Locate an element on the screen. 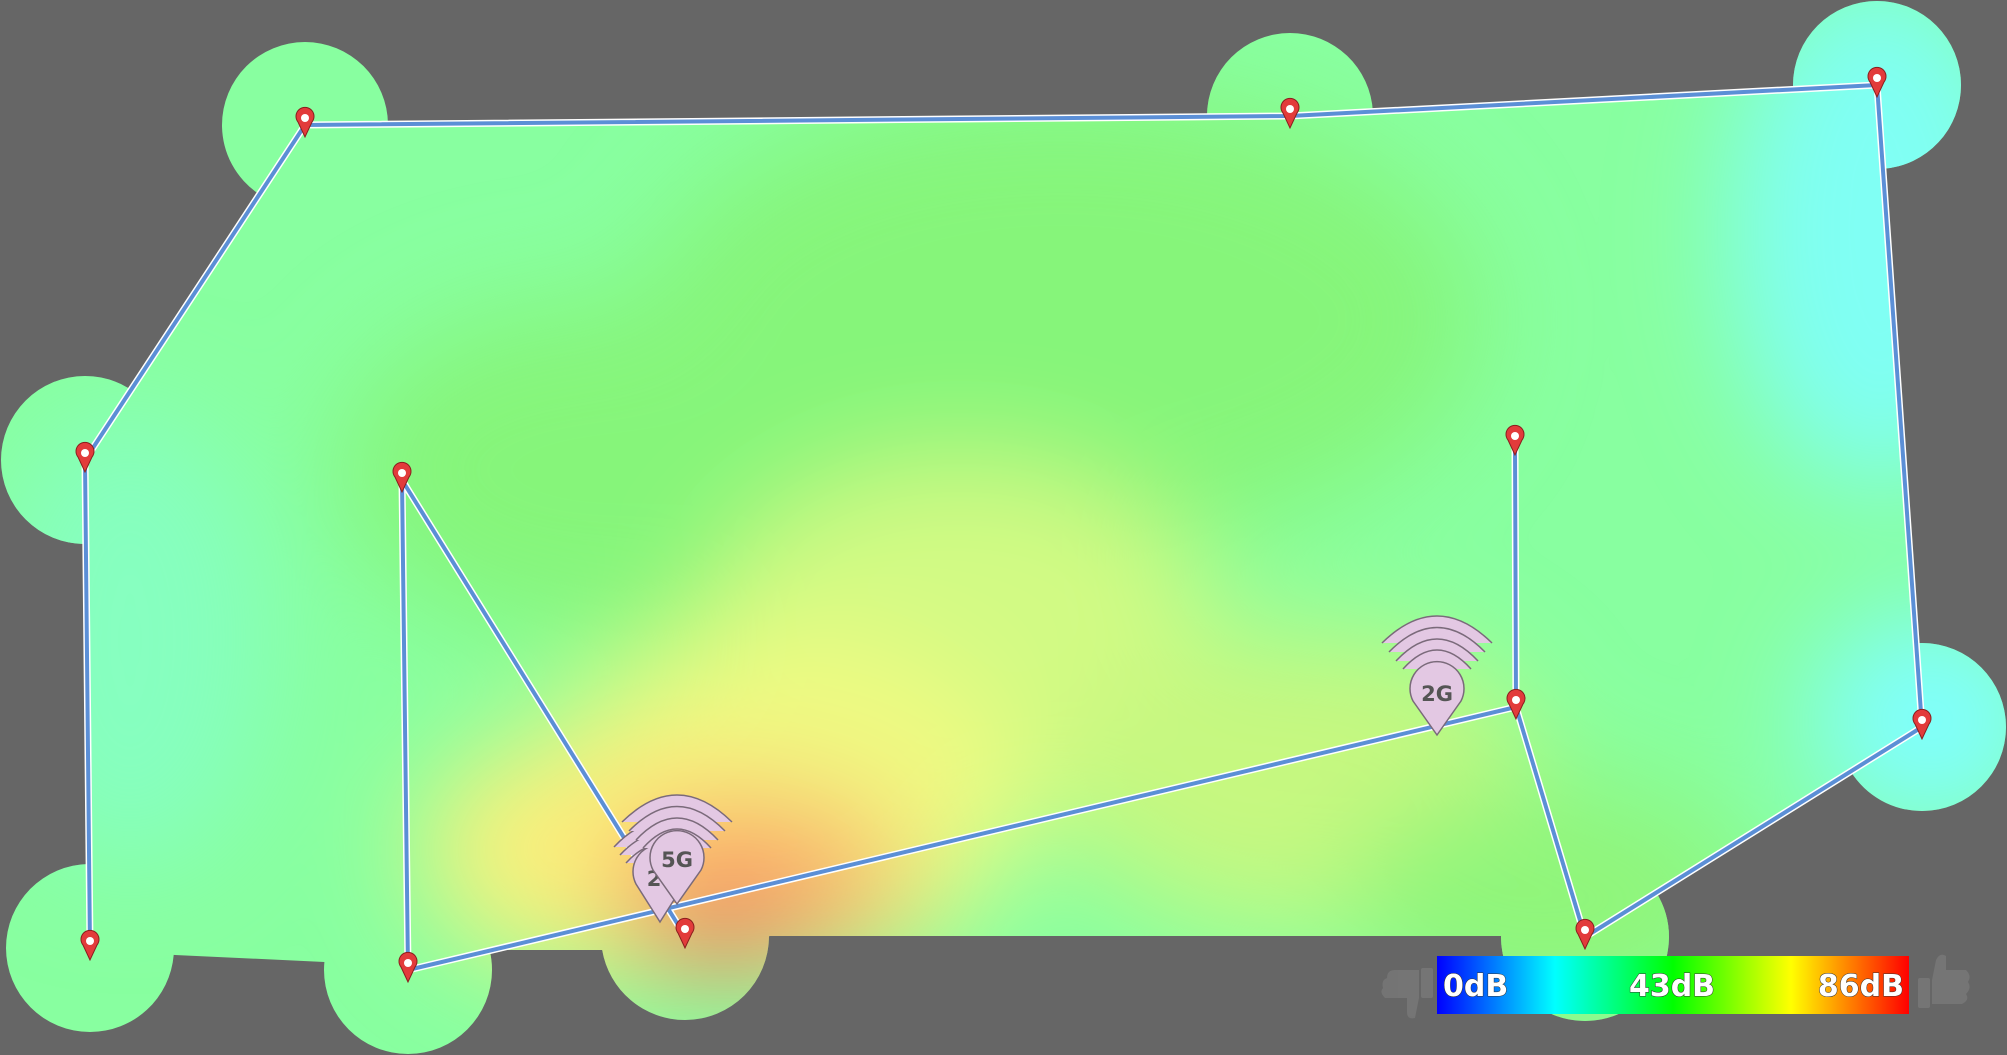 This screenshot has width=2007, height=1055. legend-max-label: 86dB is located at coordinates (1861, 986).